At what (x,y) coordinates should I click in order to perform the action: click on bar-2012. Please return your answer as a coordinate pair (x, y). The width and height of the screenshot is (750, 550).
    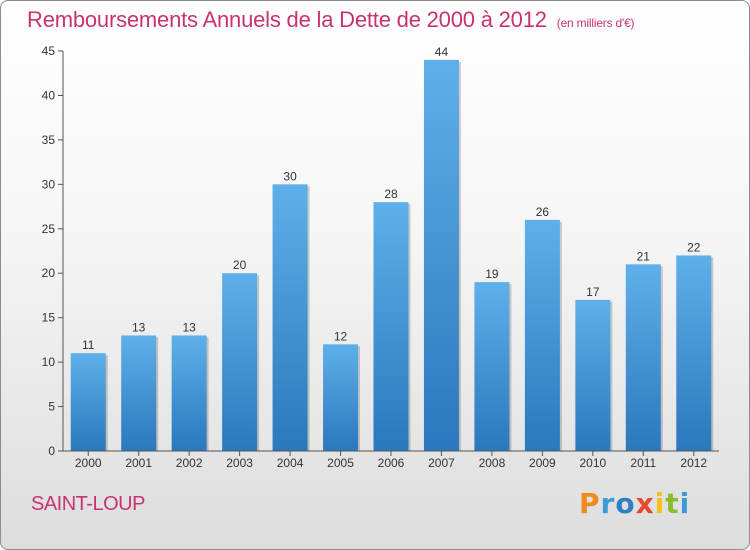
    Looking at the image, I should click on (694, 353).